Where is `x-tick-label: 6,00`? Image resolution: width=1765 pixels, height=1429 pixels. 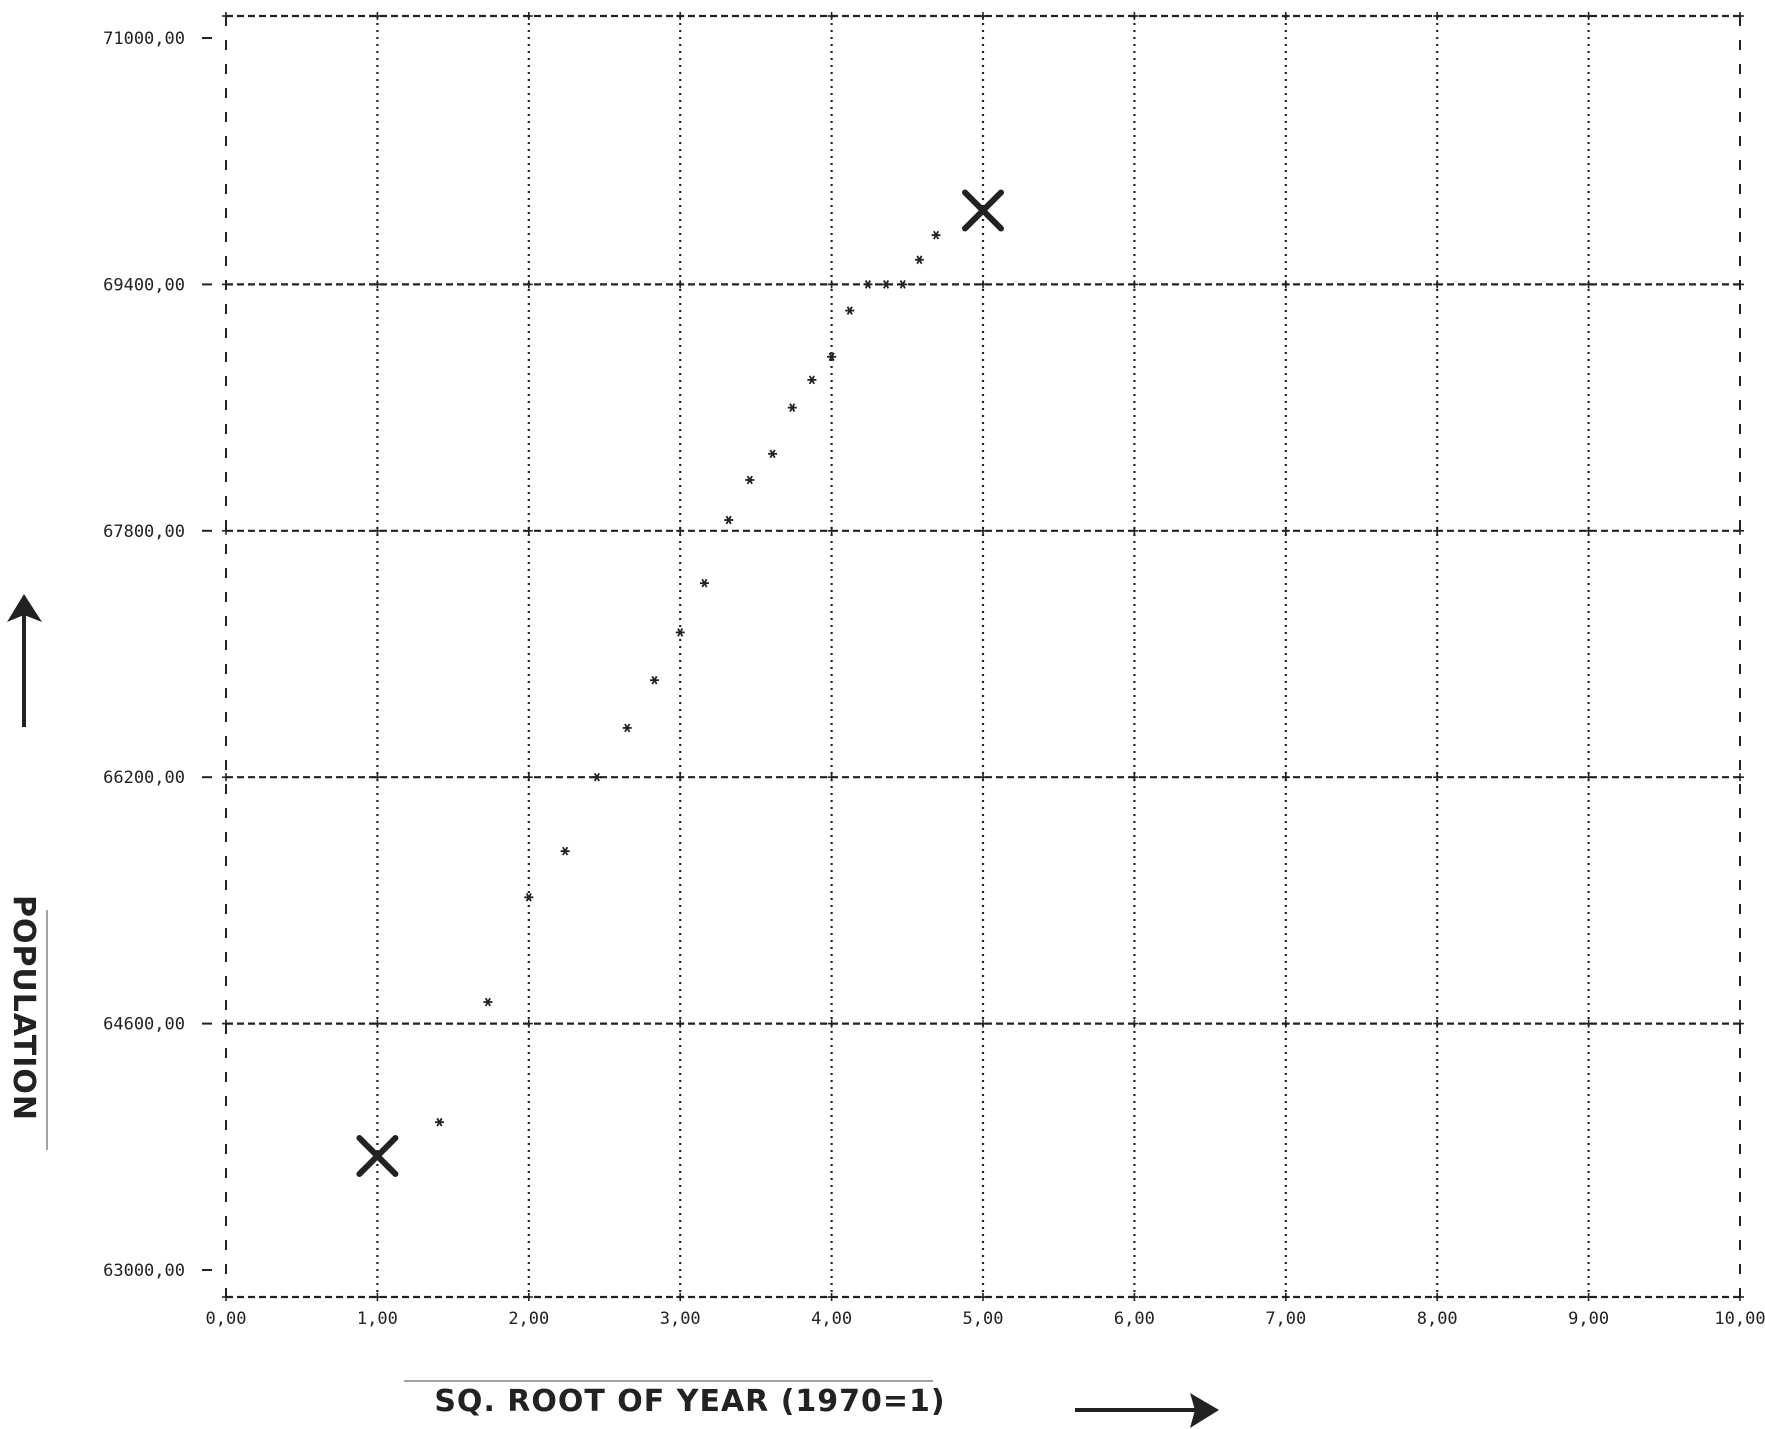 x-tick-label: 6,00 is located at coordinates (1134, 1319).